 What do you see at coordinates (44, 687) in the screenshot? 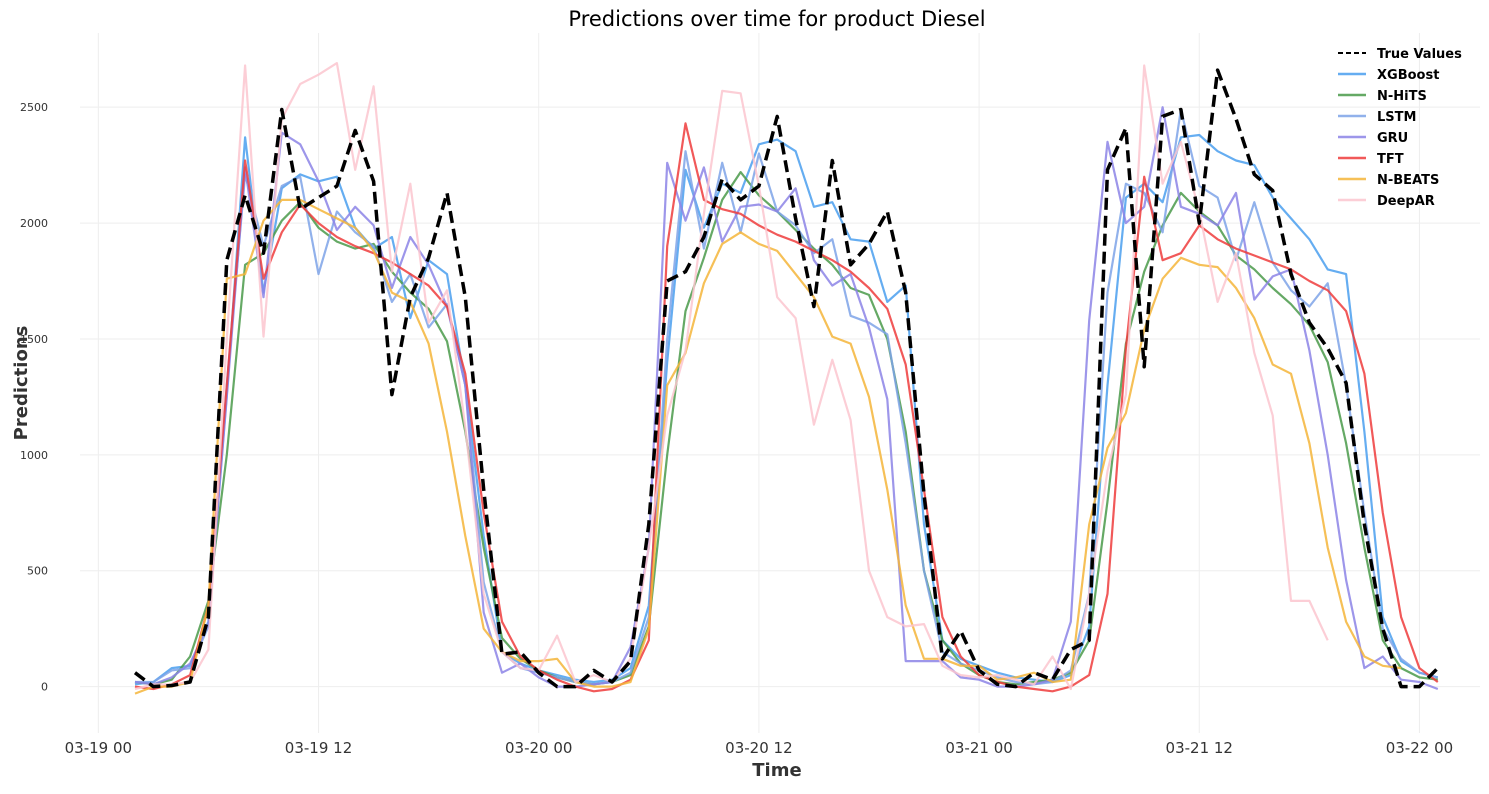
I see `y-tick-label: 0` at bounding box center [44, 687].